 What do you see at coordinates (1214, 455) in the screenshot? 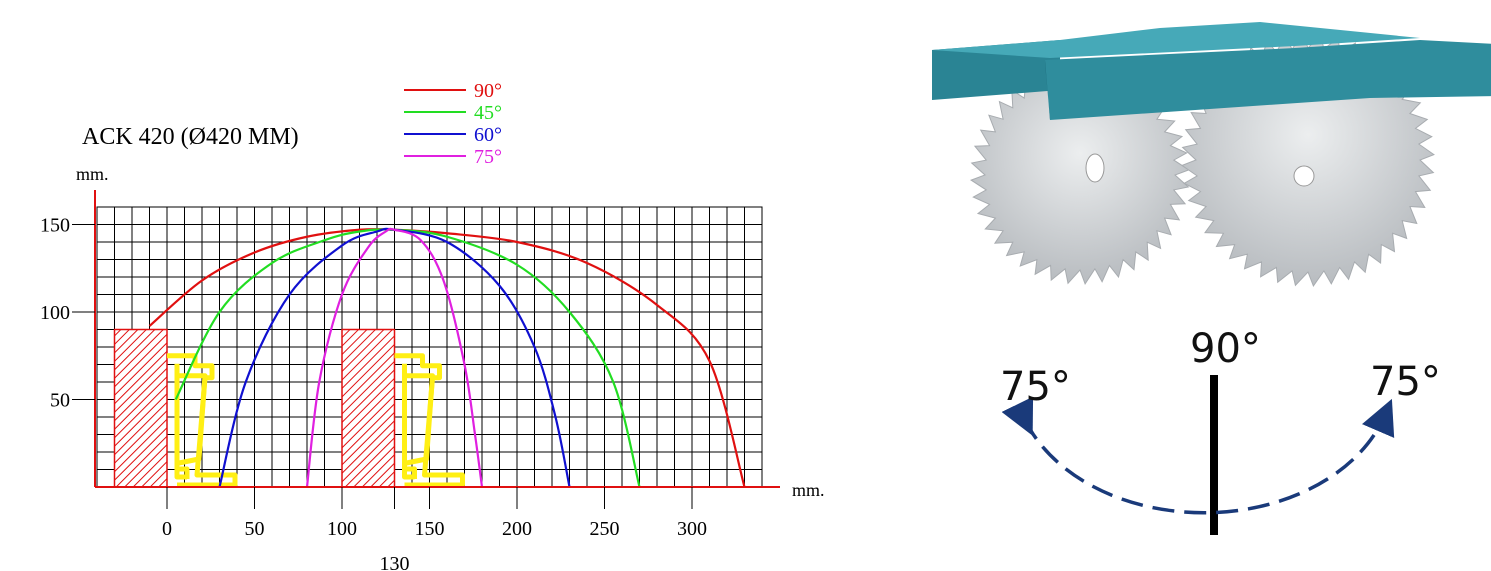
I see `vertical-90-line` at bounding box center [1214, 455].